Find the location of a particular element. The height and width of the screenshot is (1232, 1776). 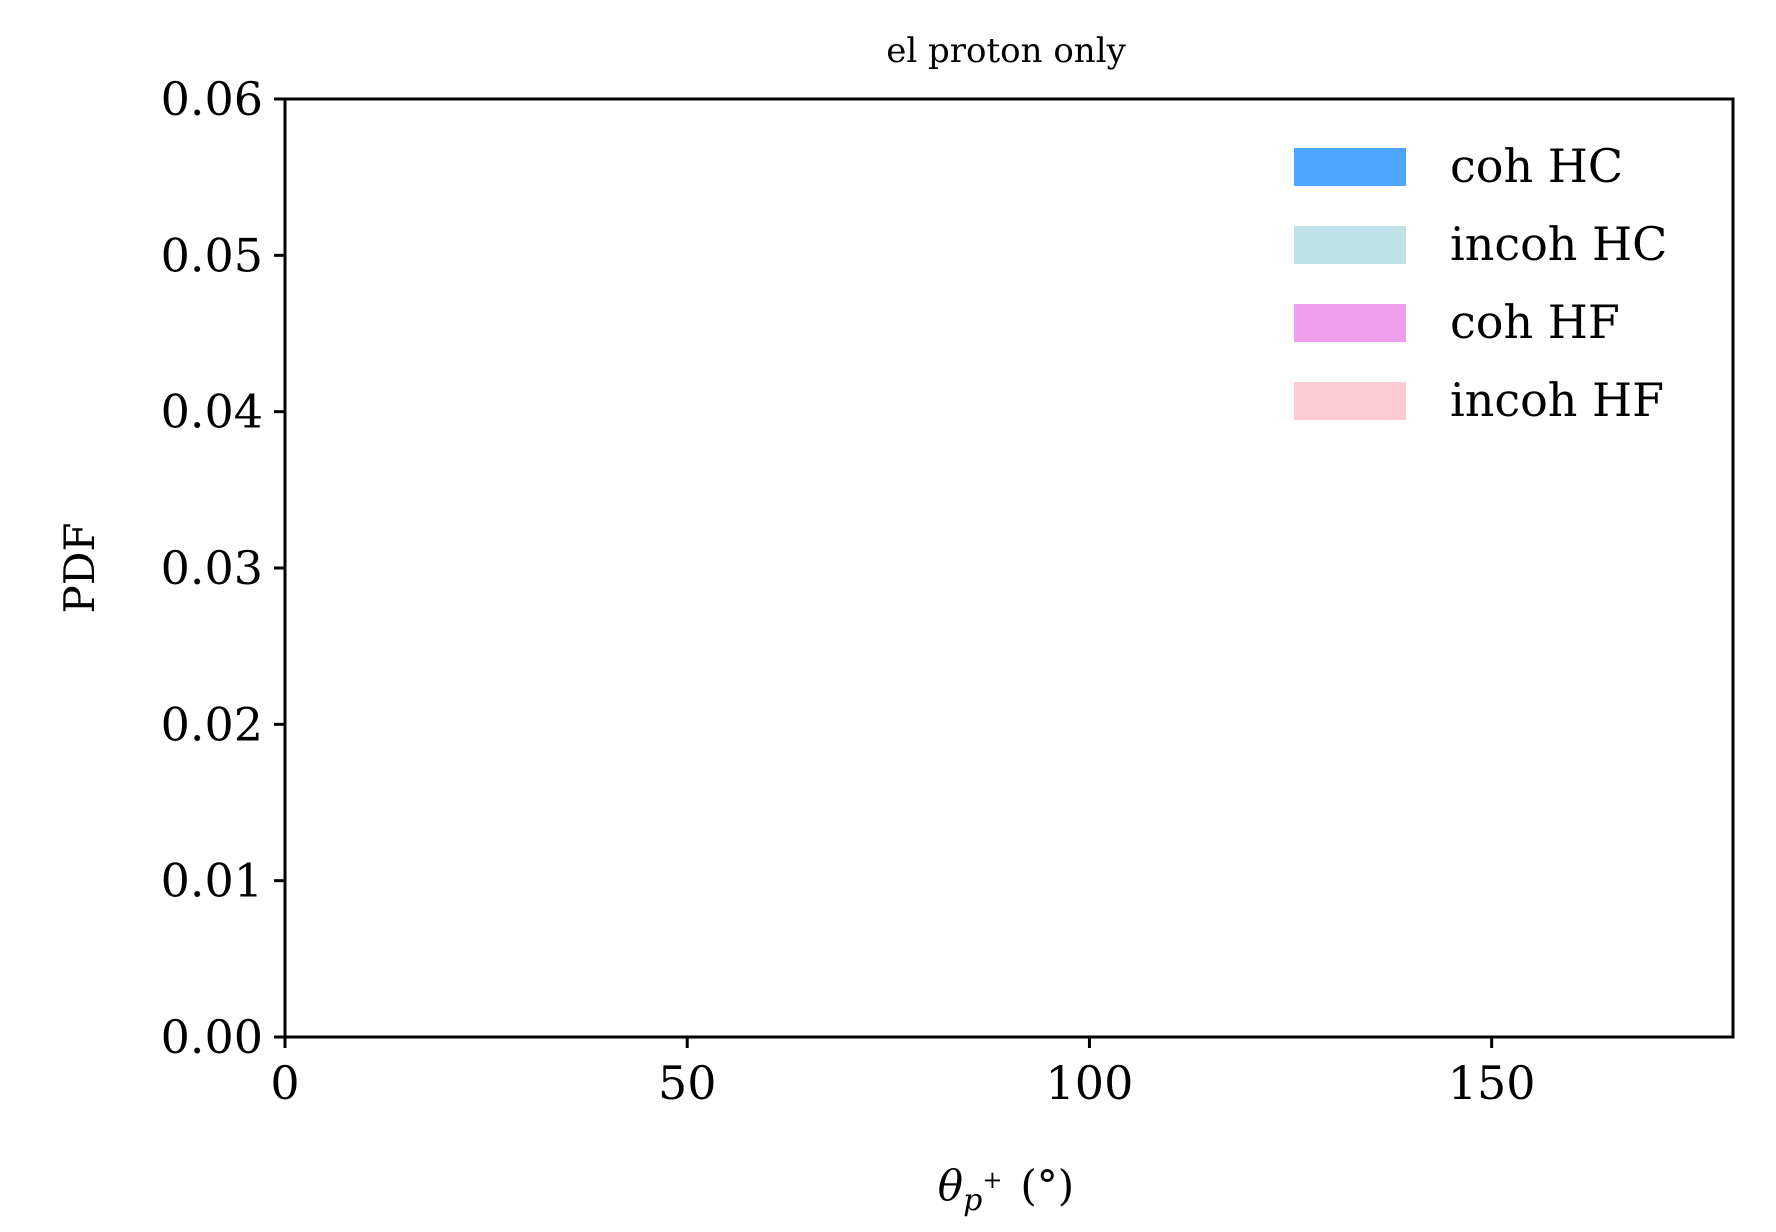

x-axis-label-symbol: θ is located at coordinates (950, 1185).